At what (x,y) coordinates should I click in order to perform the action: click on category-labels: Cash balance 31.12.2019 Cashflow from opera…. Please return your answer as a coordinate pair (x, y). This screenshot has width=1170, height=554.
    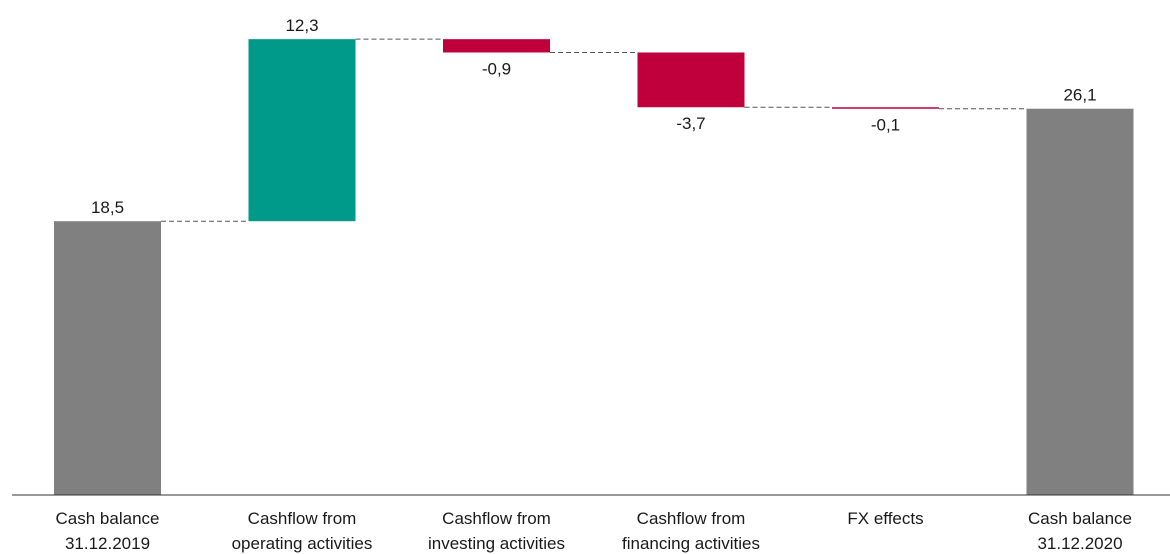
    Looking at the image, I should click on (594, 531).